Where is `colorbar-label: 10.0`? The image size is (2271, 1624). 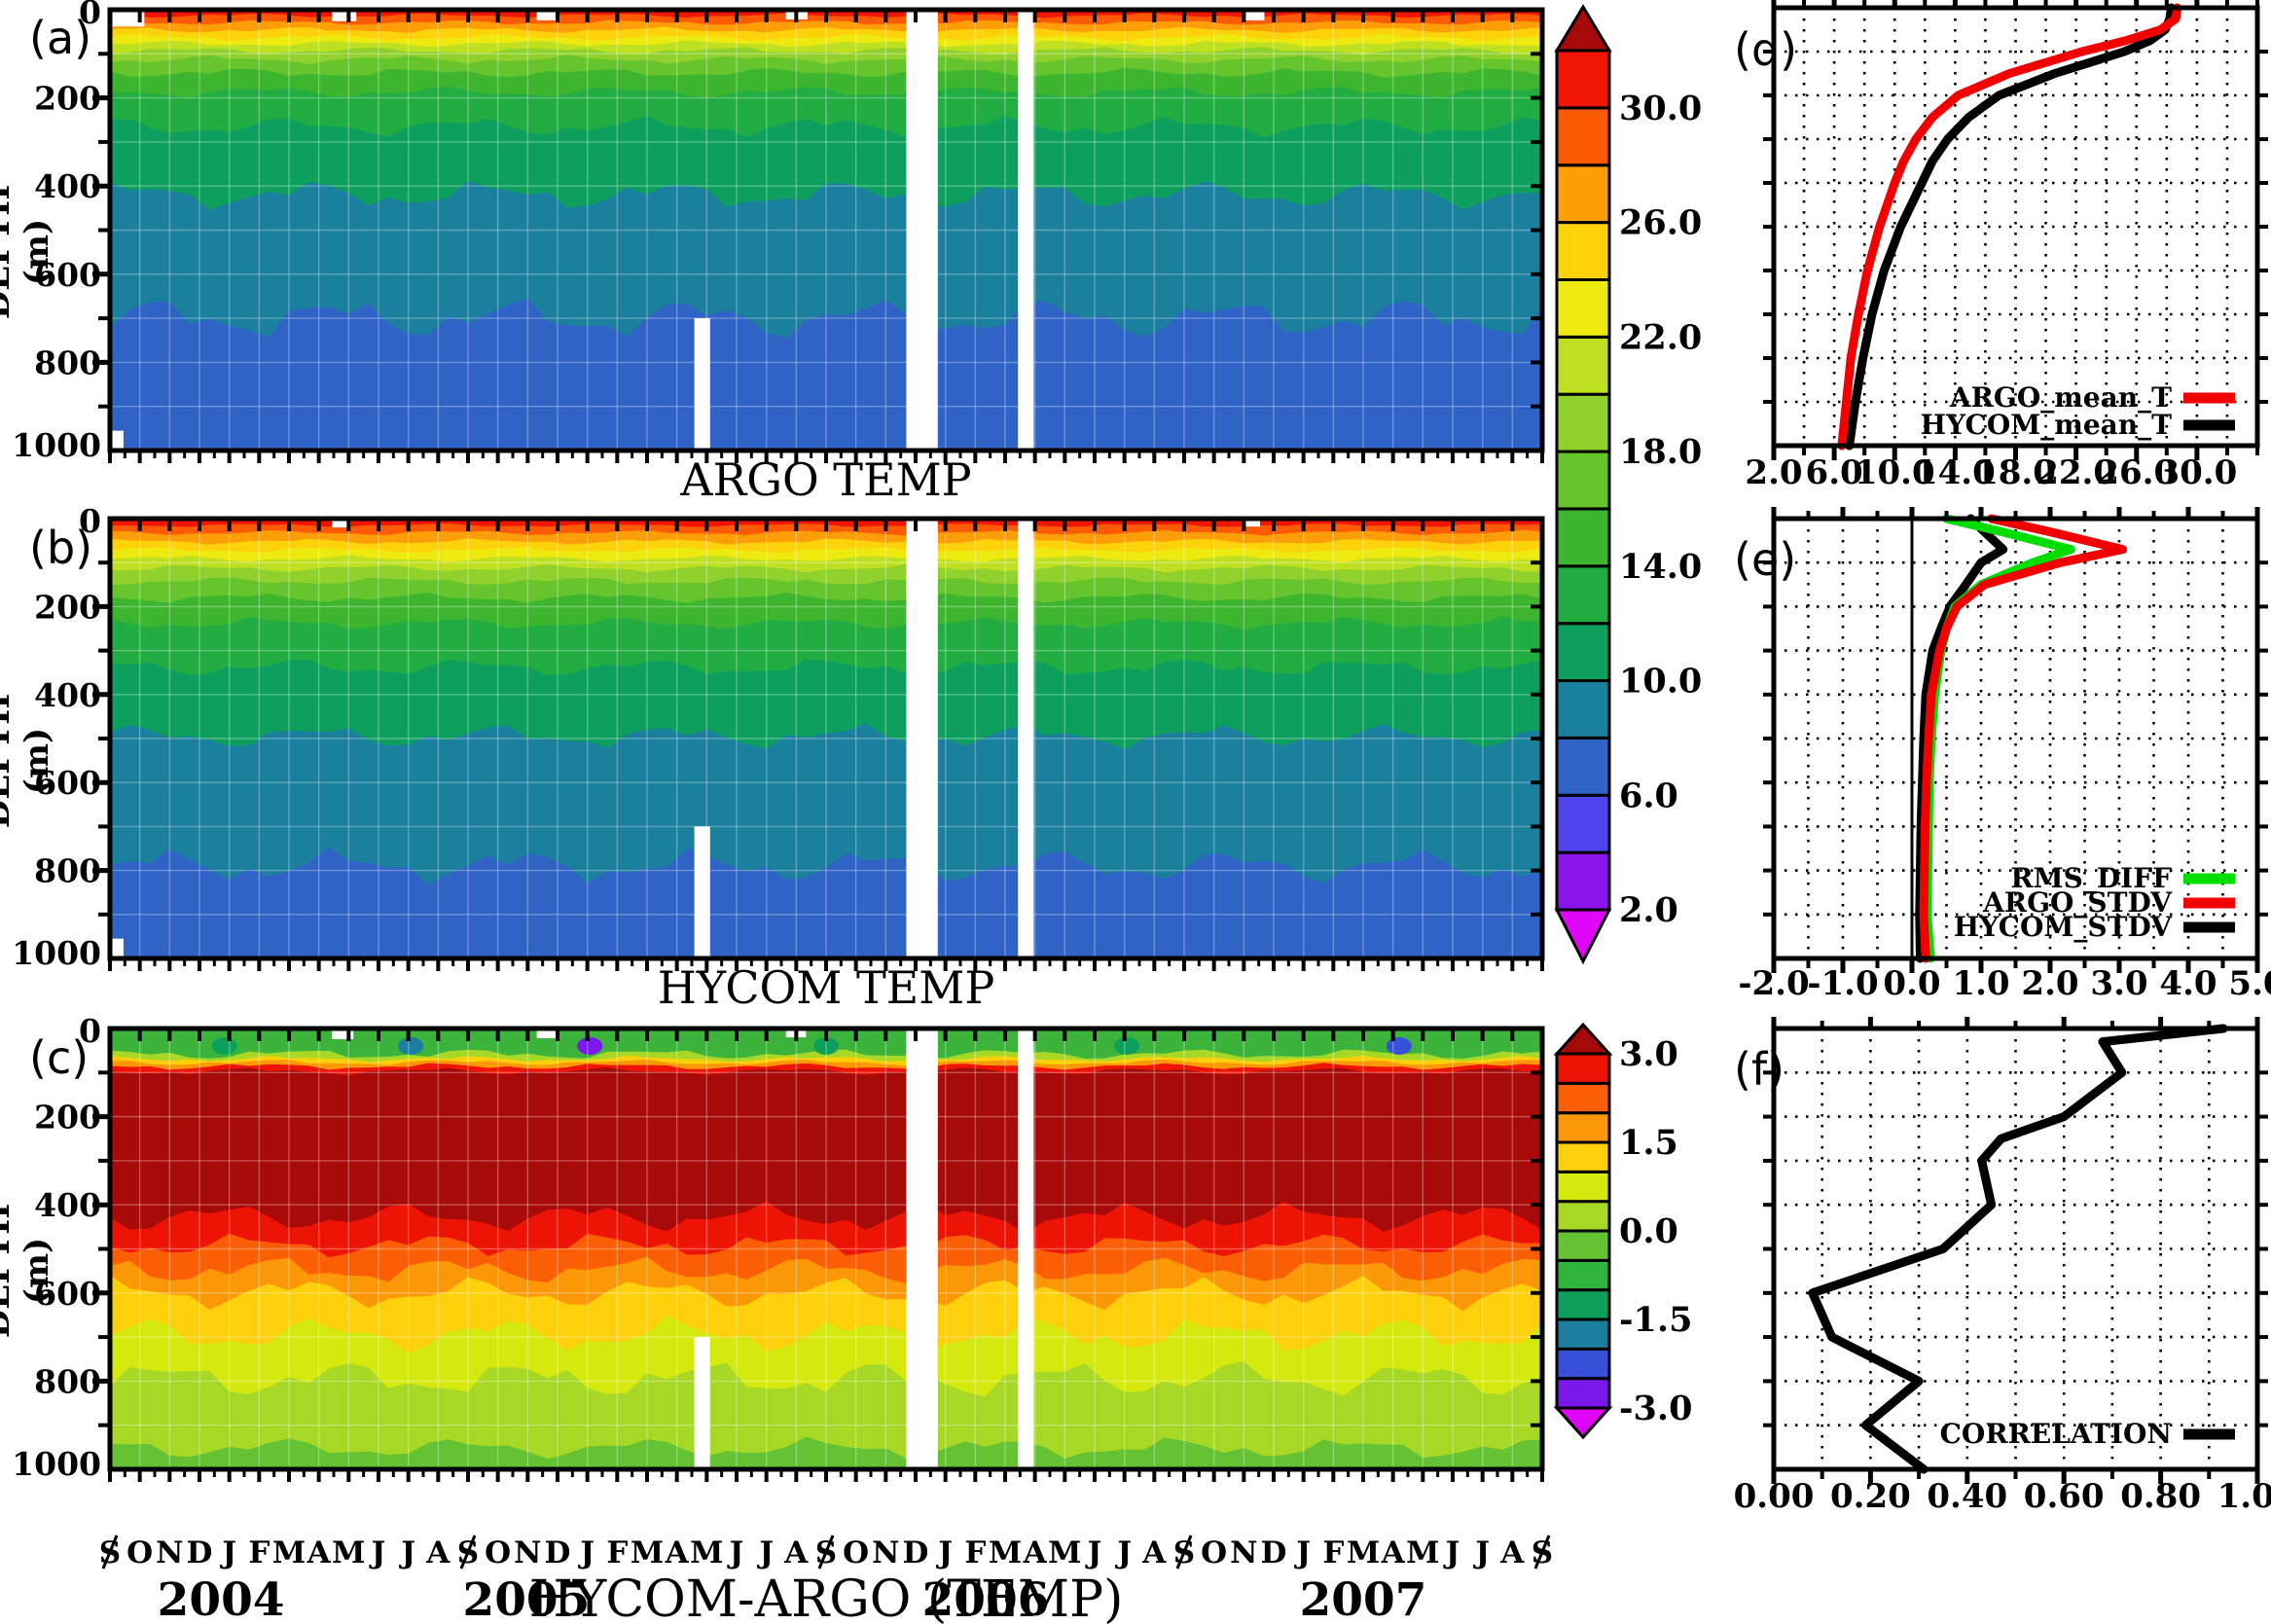
colorbar-label: 10.0 is located at coordinates (1660, 682).